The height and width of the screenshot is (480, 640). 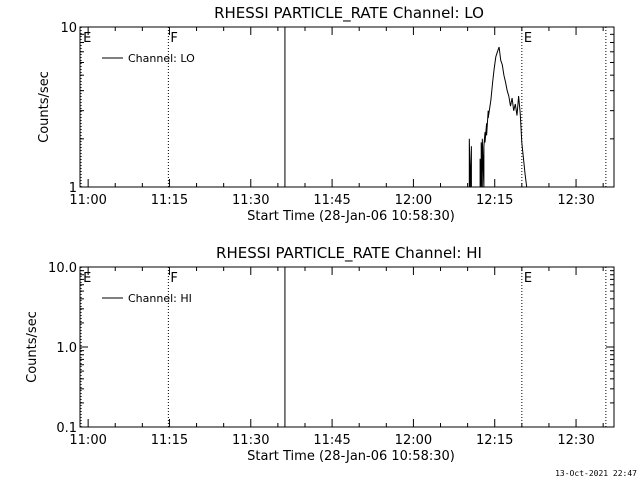 I want to click on series-line, so click(x=500, y=117).